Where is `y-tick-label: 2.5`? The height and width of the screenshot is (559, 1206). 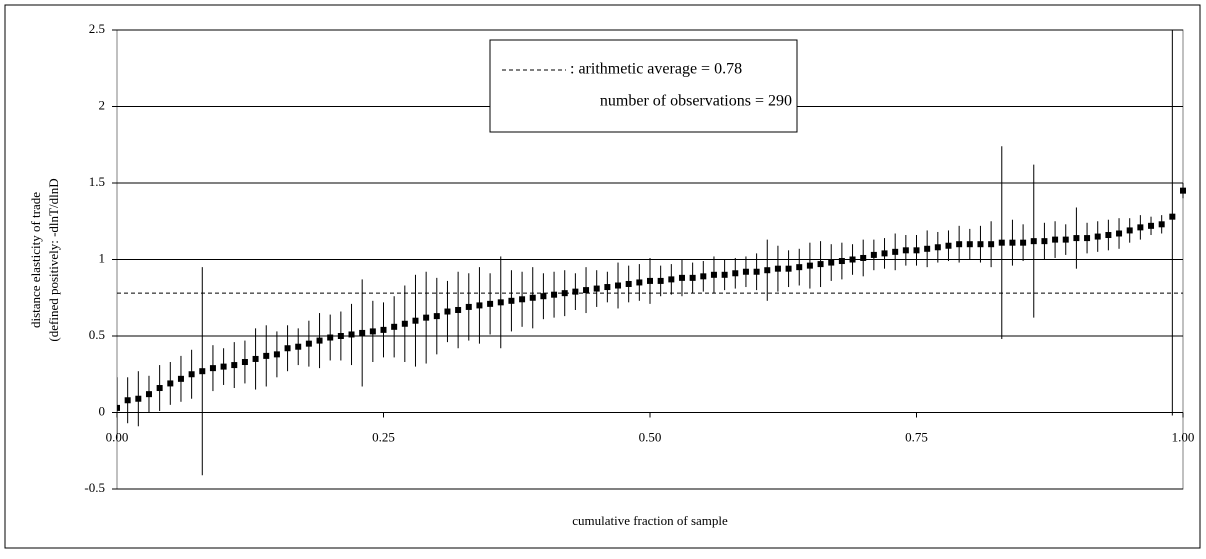 y-tick-label: 2.5 is located at coordinates (97, 28).